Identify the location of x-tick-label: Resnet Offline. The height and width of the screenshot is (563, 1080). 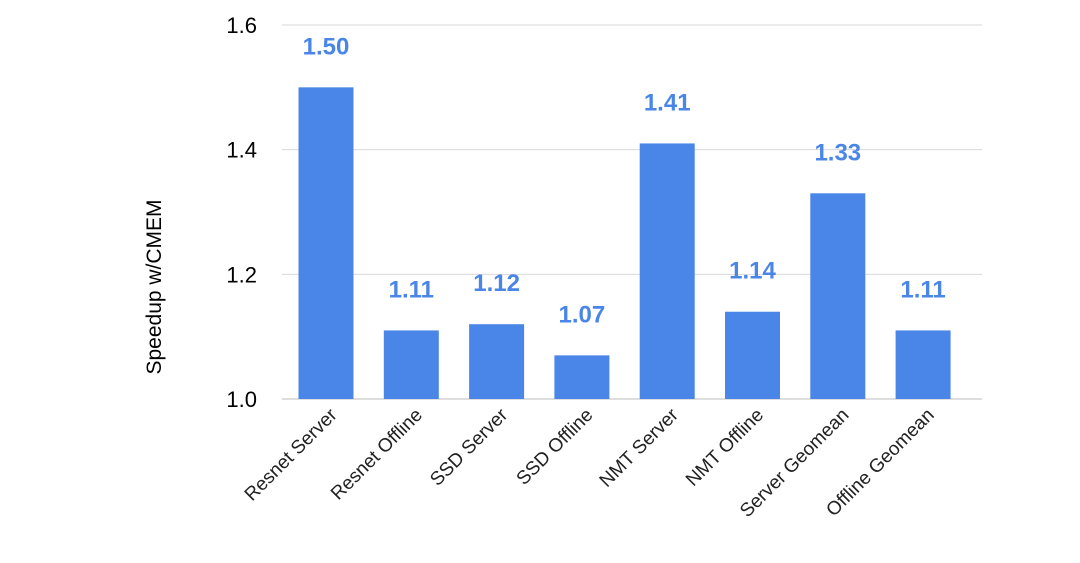
(377, 455).